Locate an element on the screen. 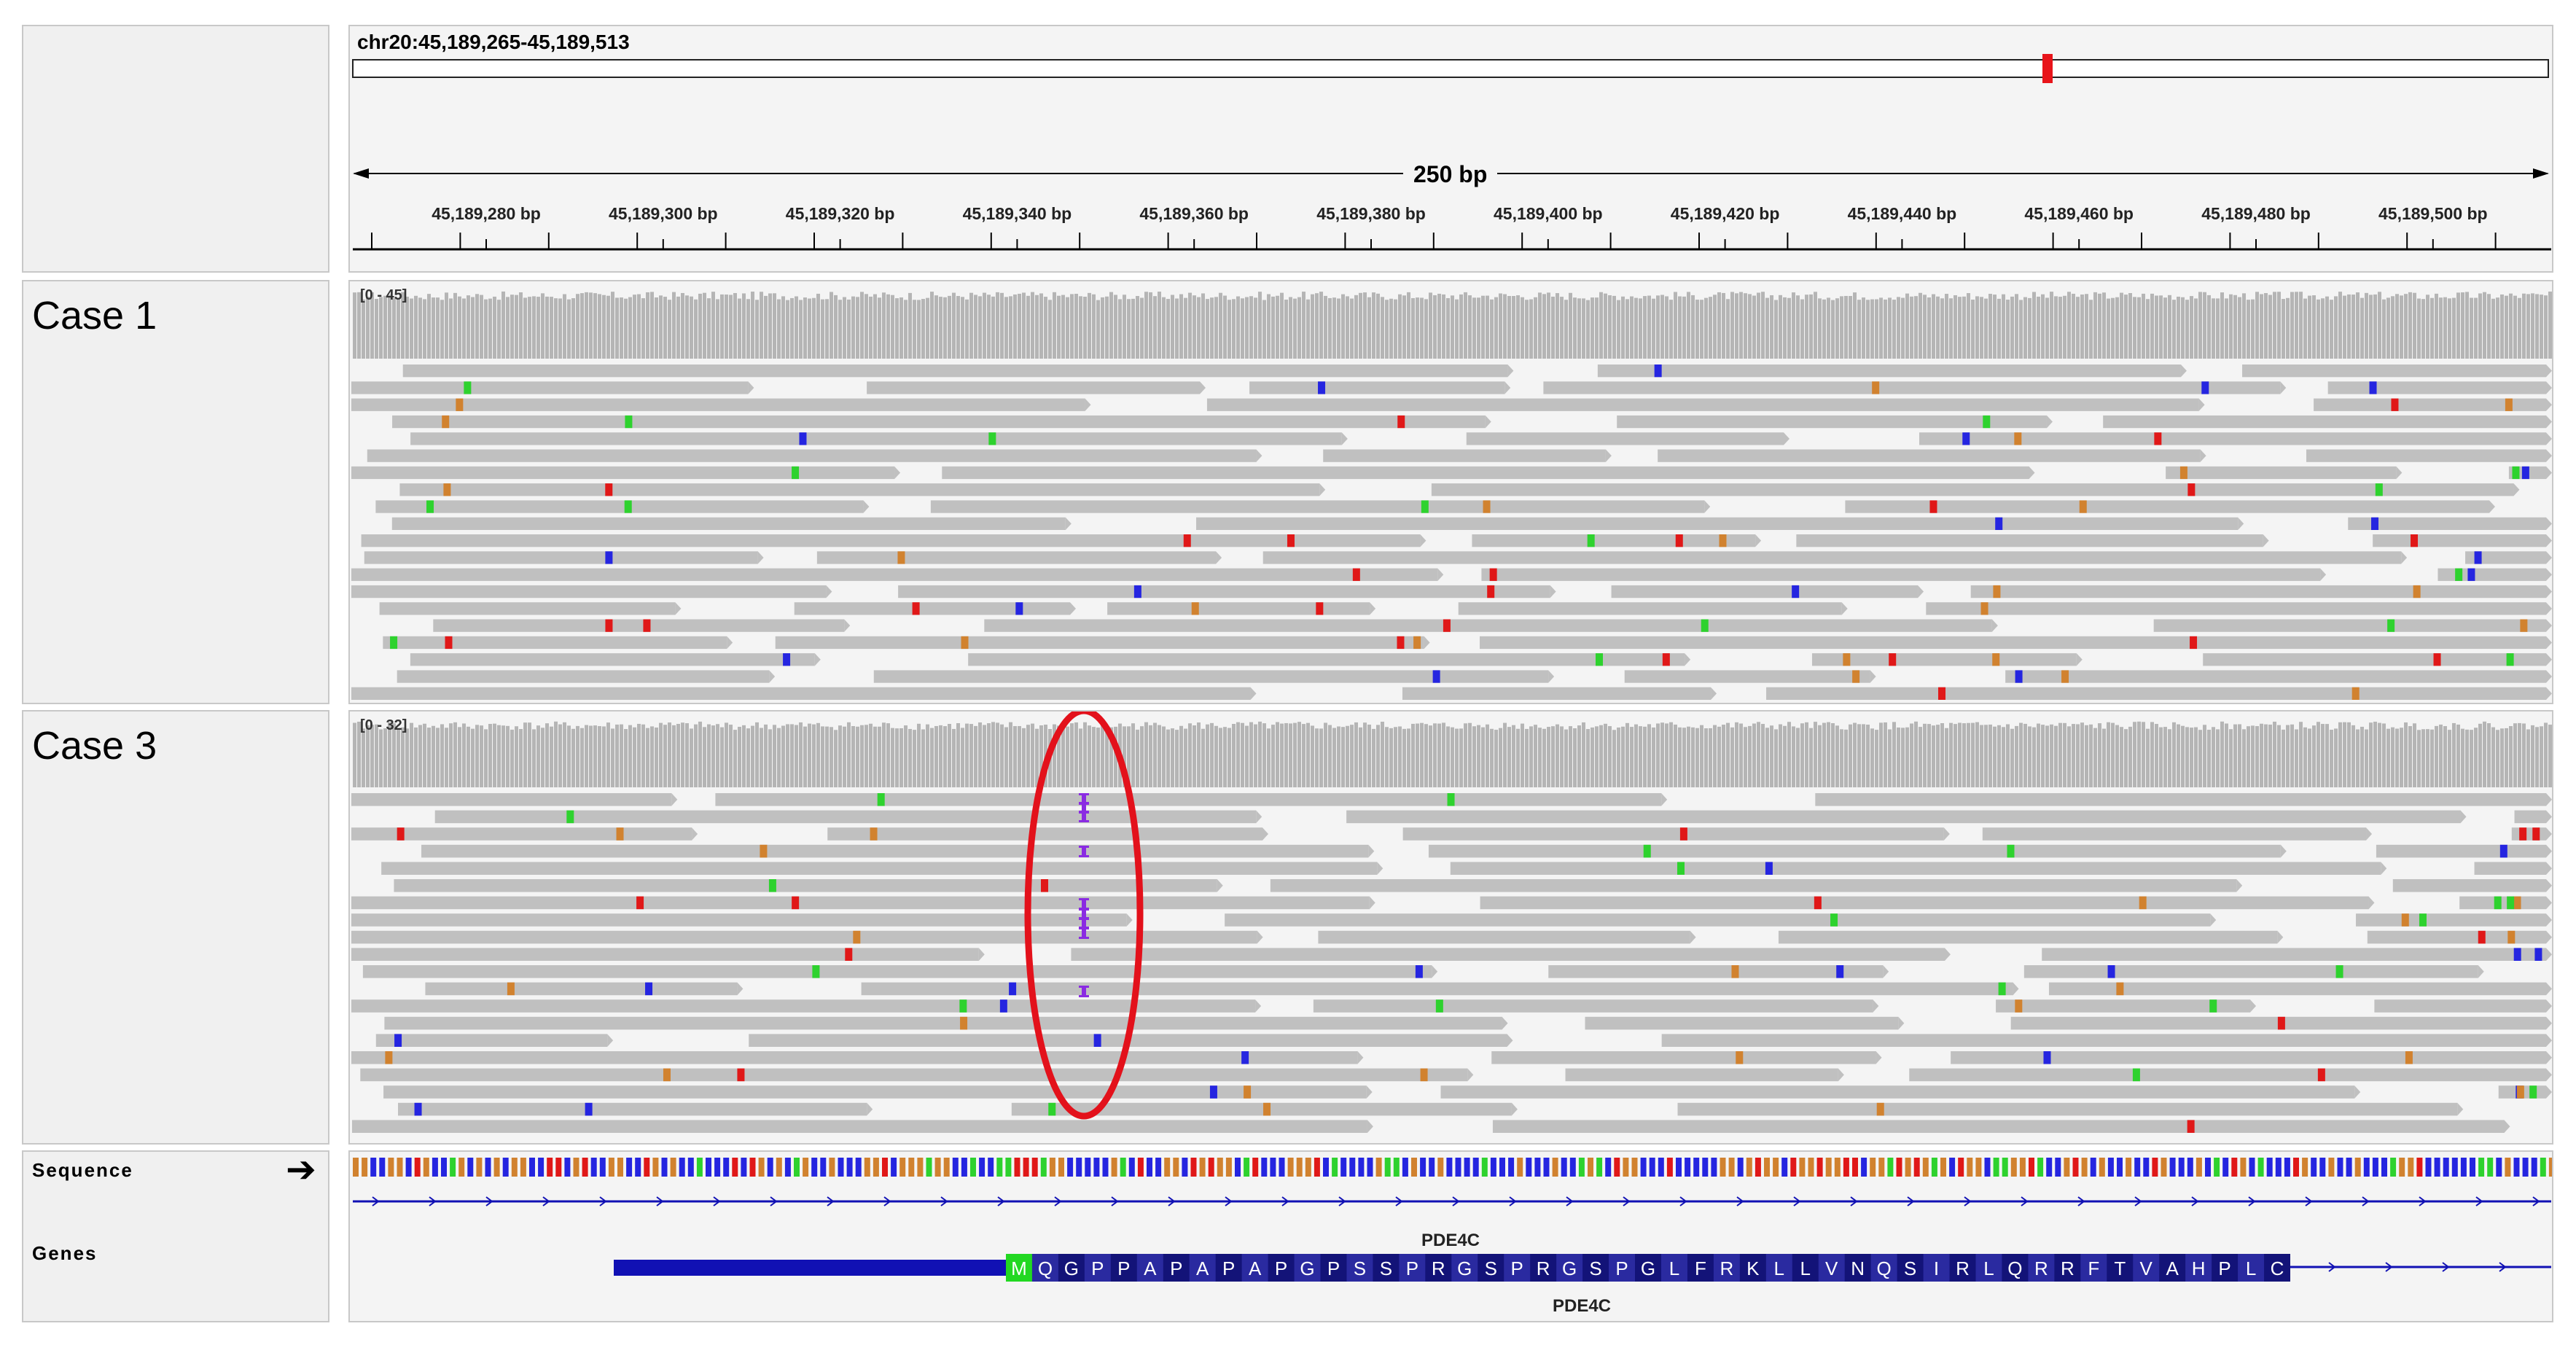  ruler-tick-label: 45,189,360 bp is located at coordinates (1194, 213).